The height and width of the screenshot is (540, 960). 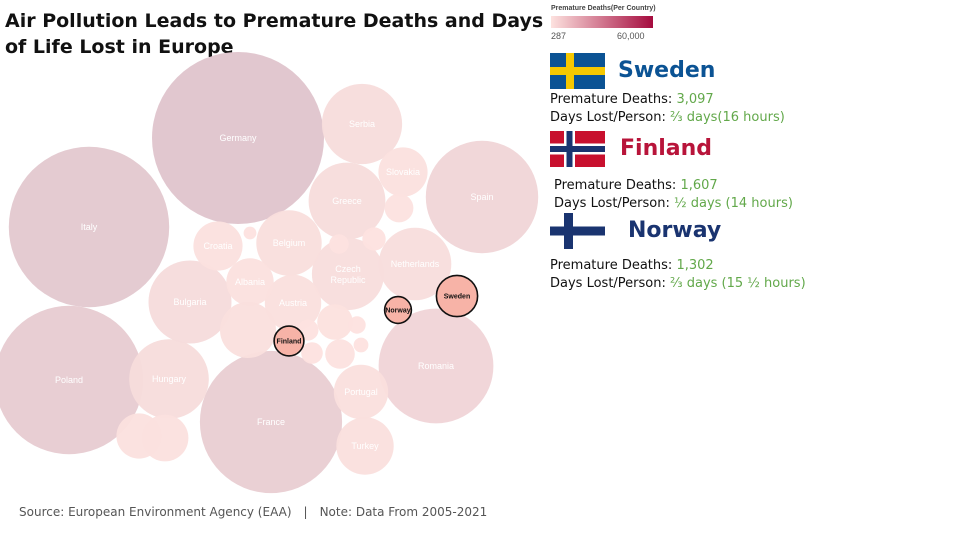 What do you see at coordinates (675, 230) in the screenshot?
I see `country-name-norway: Norway` at bounding box center [675, 230].